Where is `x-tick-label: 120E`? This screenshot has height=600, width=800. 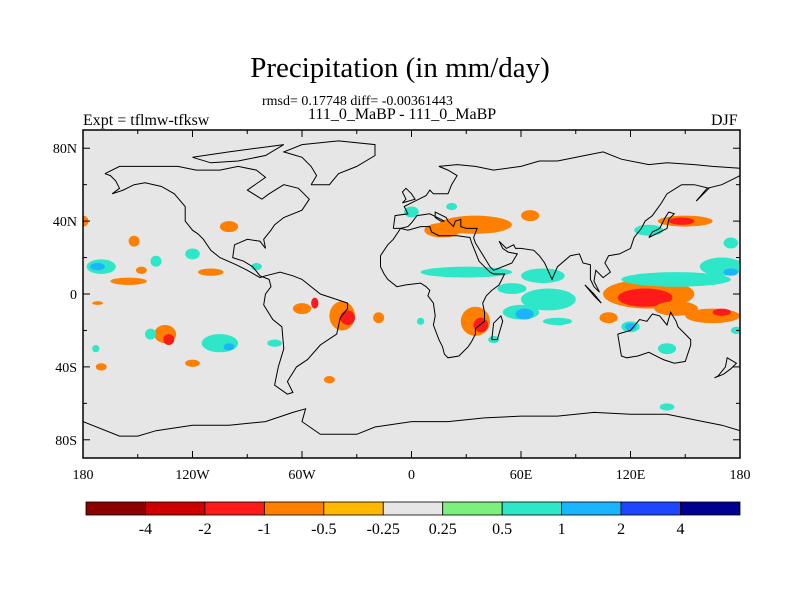 x-tick-label: 120E is located at coordinates (631, 475).